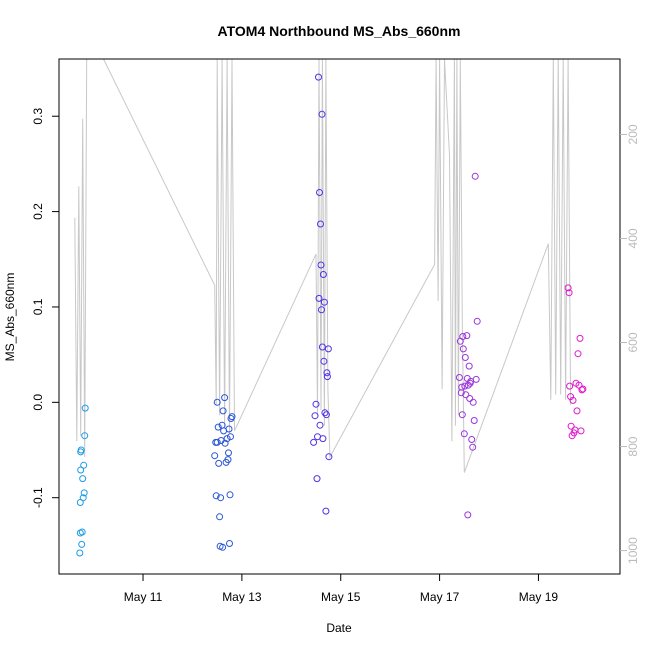  What do you see at coordinates (339, 31) in the screenshot?
I see `chart-title: ATOM4 Northbound MS_Abs_660nm` at bounding box center [339, 31].